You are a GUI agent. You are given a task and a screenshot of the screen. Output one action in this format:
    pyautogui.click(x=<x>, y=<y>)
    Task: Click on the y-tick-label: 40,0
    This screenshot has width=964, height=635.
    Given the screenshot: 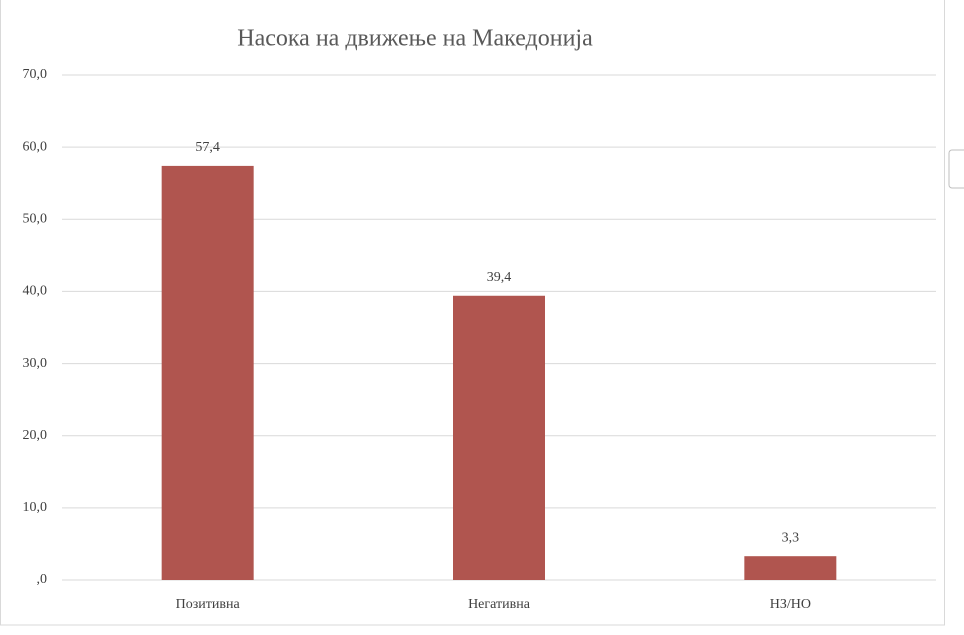 What is the action you would take?
    pyautogui.click(x=35, y=291)
    